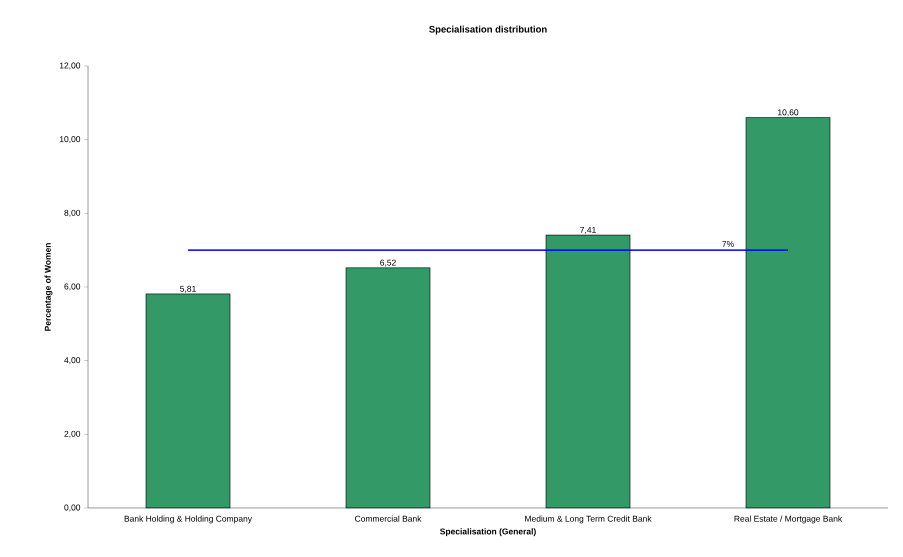 The width and height of the screenshot is (903, 557). What do you see at coordinates (72, 213) in the screenshot?
I see `y-tick-label: 8,00` at bounding box center [72, 213].